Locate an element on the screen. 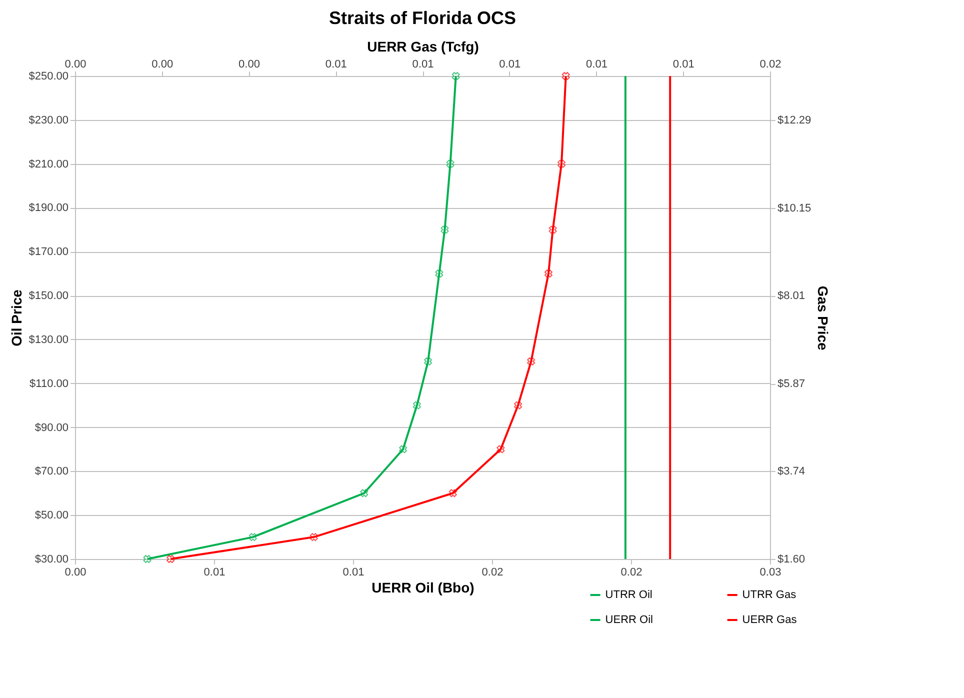 The height and width of the screenshot is (698, 964). y-tick-label: $190.00 is located at coordinates (48, 208).